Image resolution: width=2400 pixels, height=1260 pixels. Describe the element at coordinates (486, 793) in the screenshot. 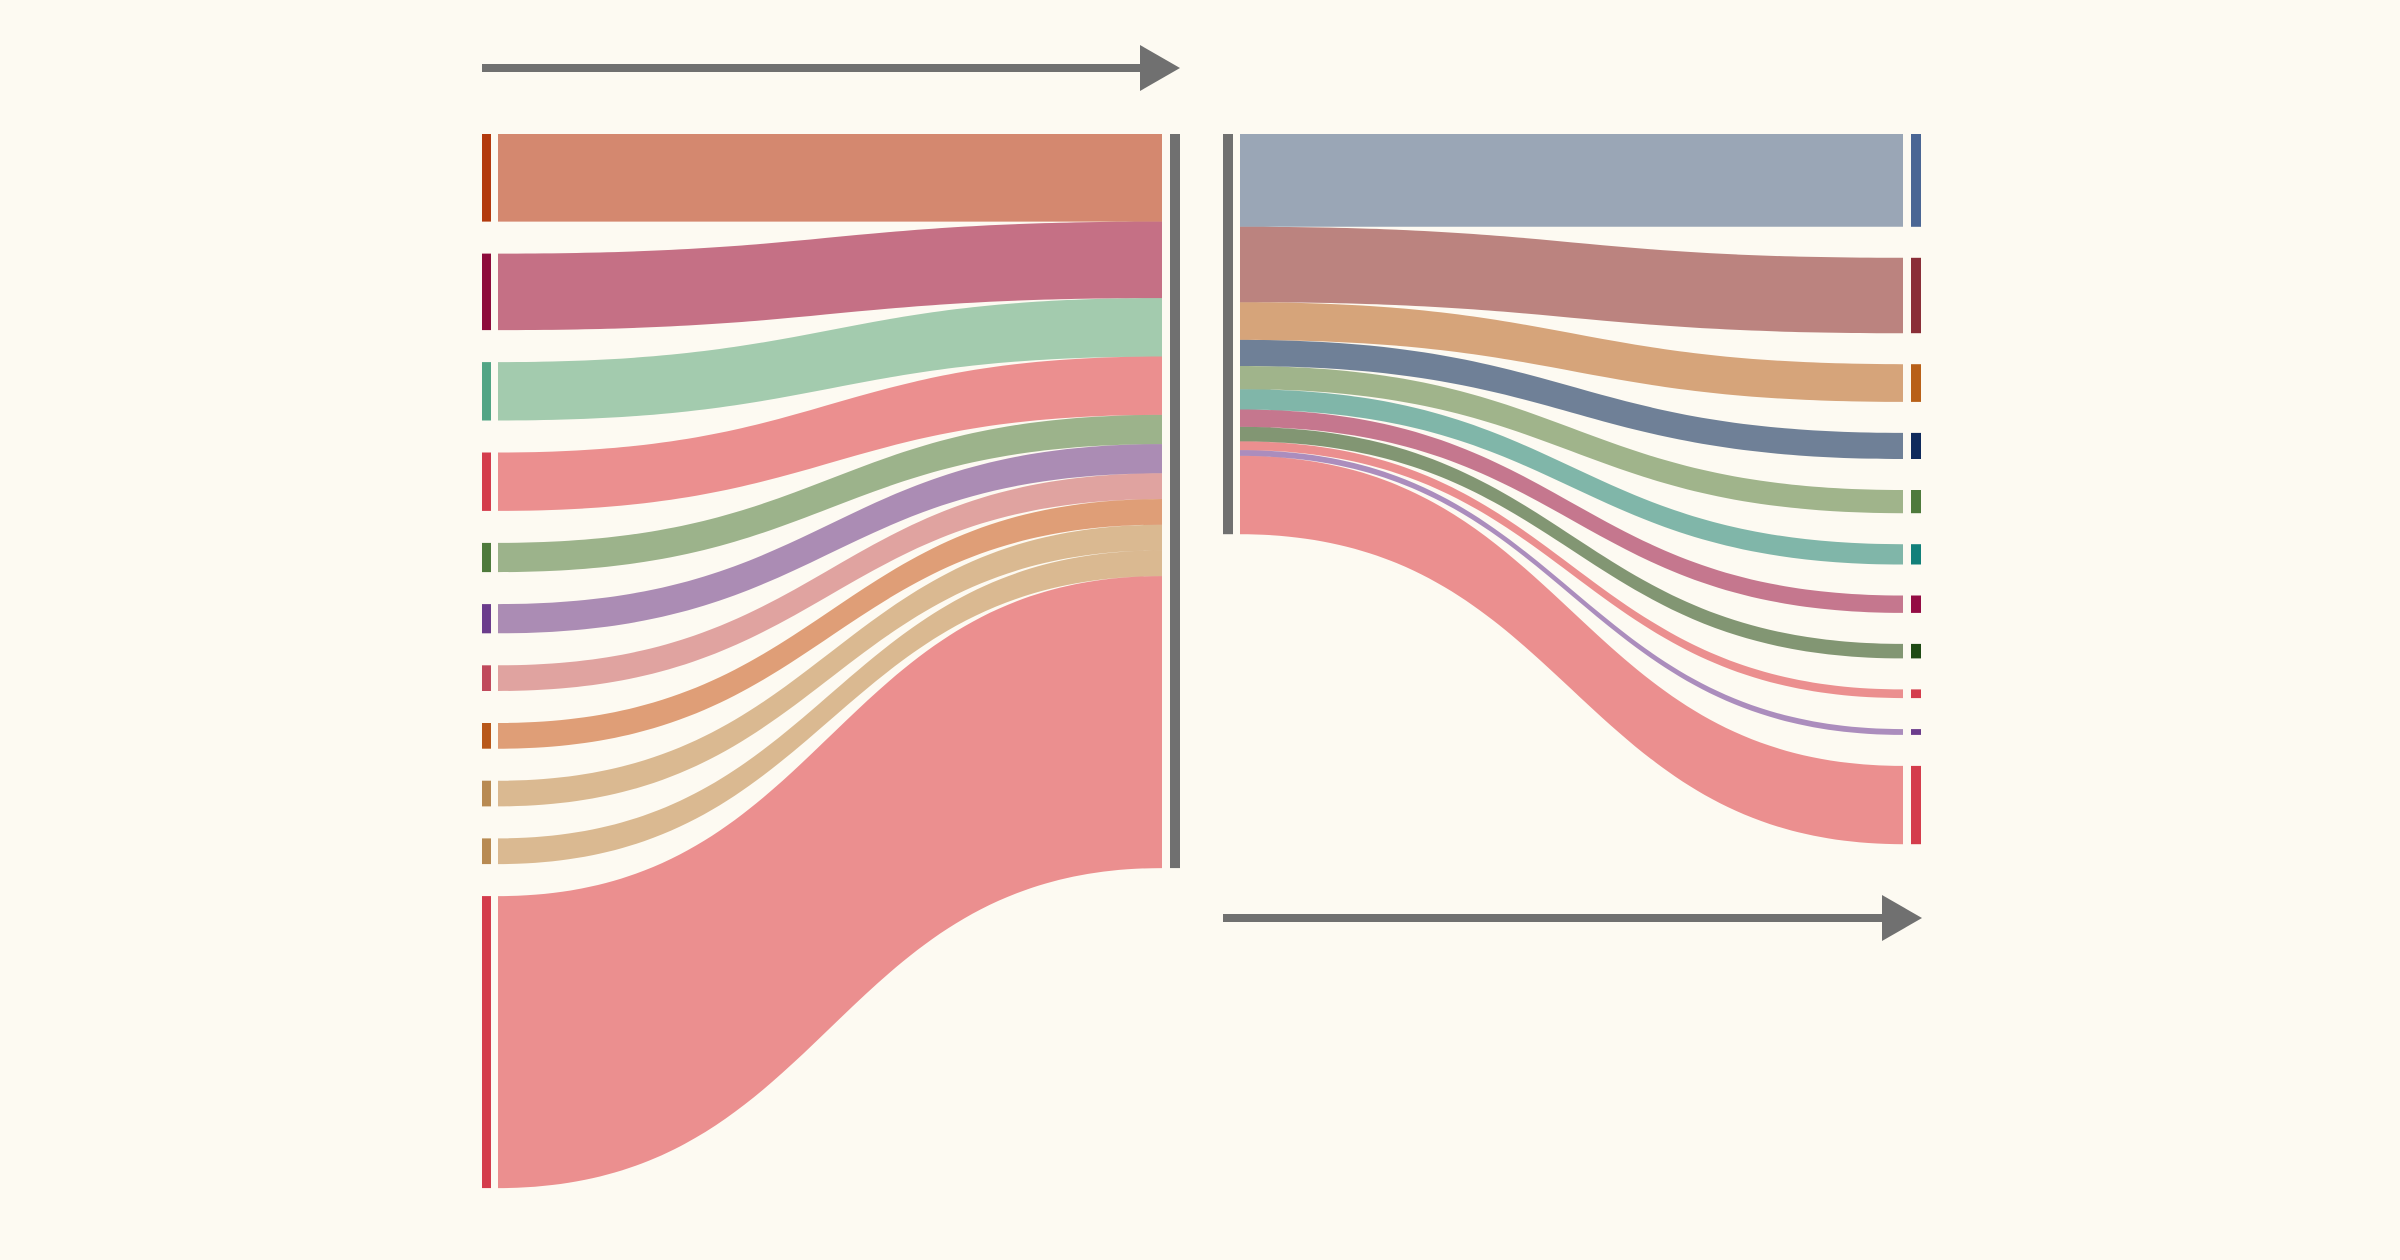

I see `source-node-s9` at that location.